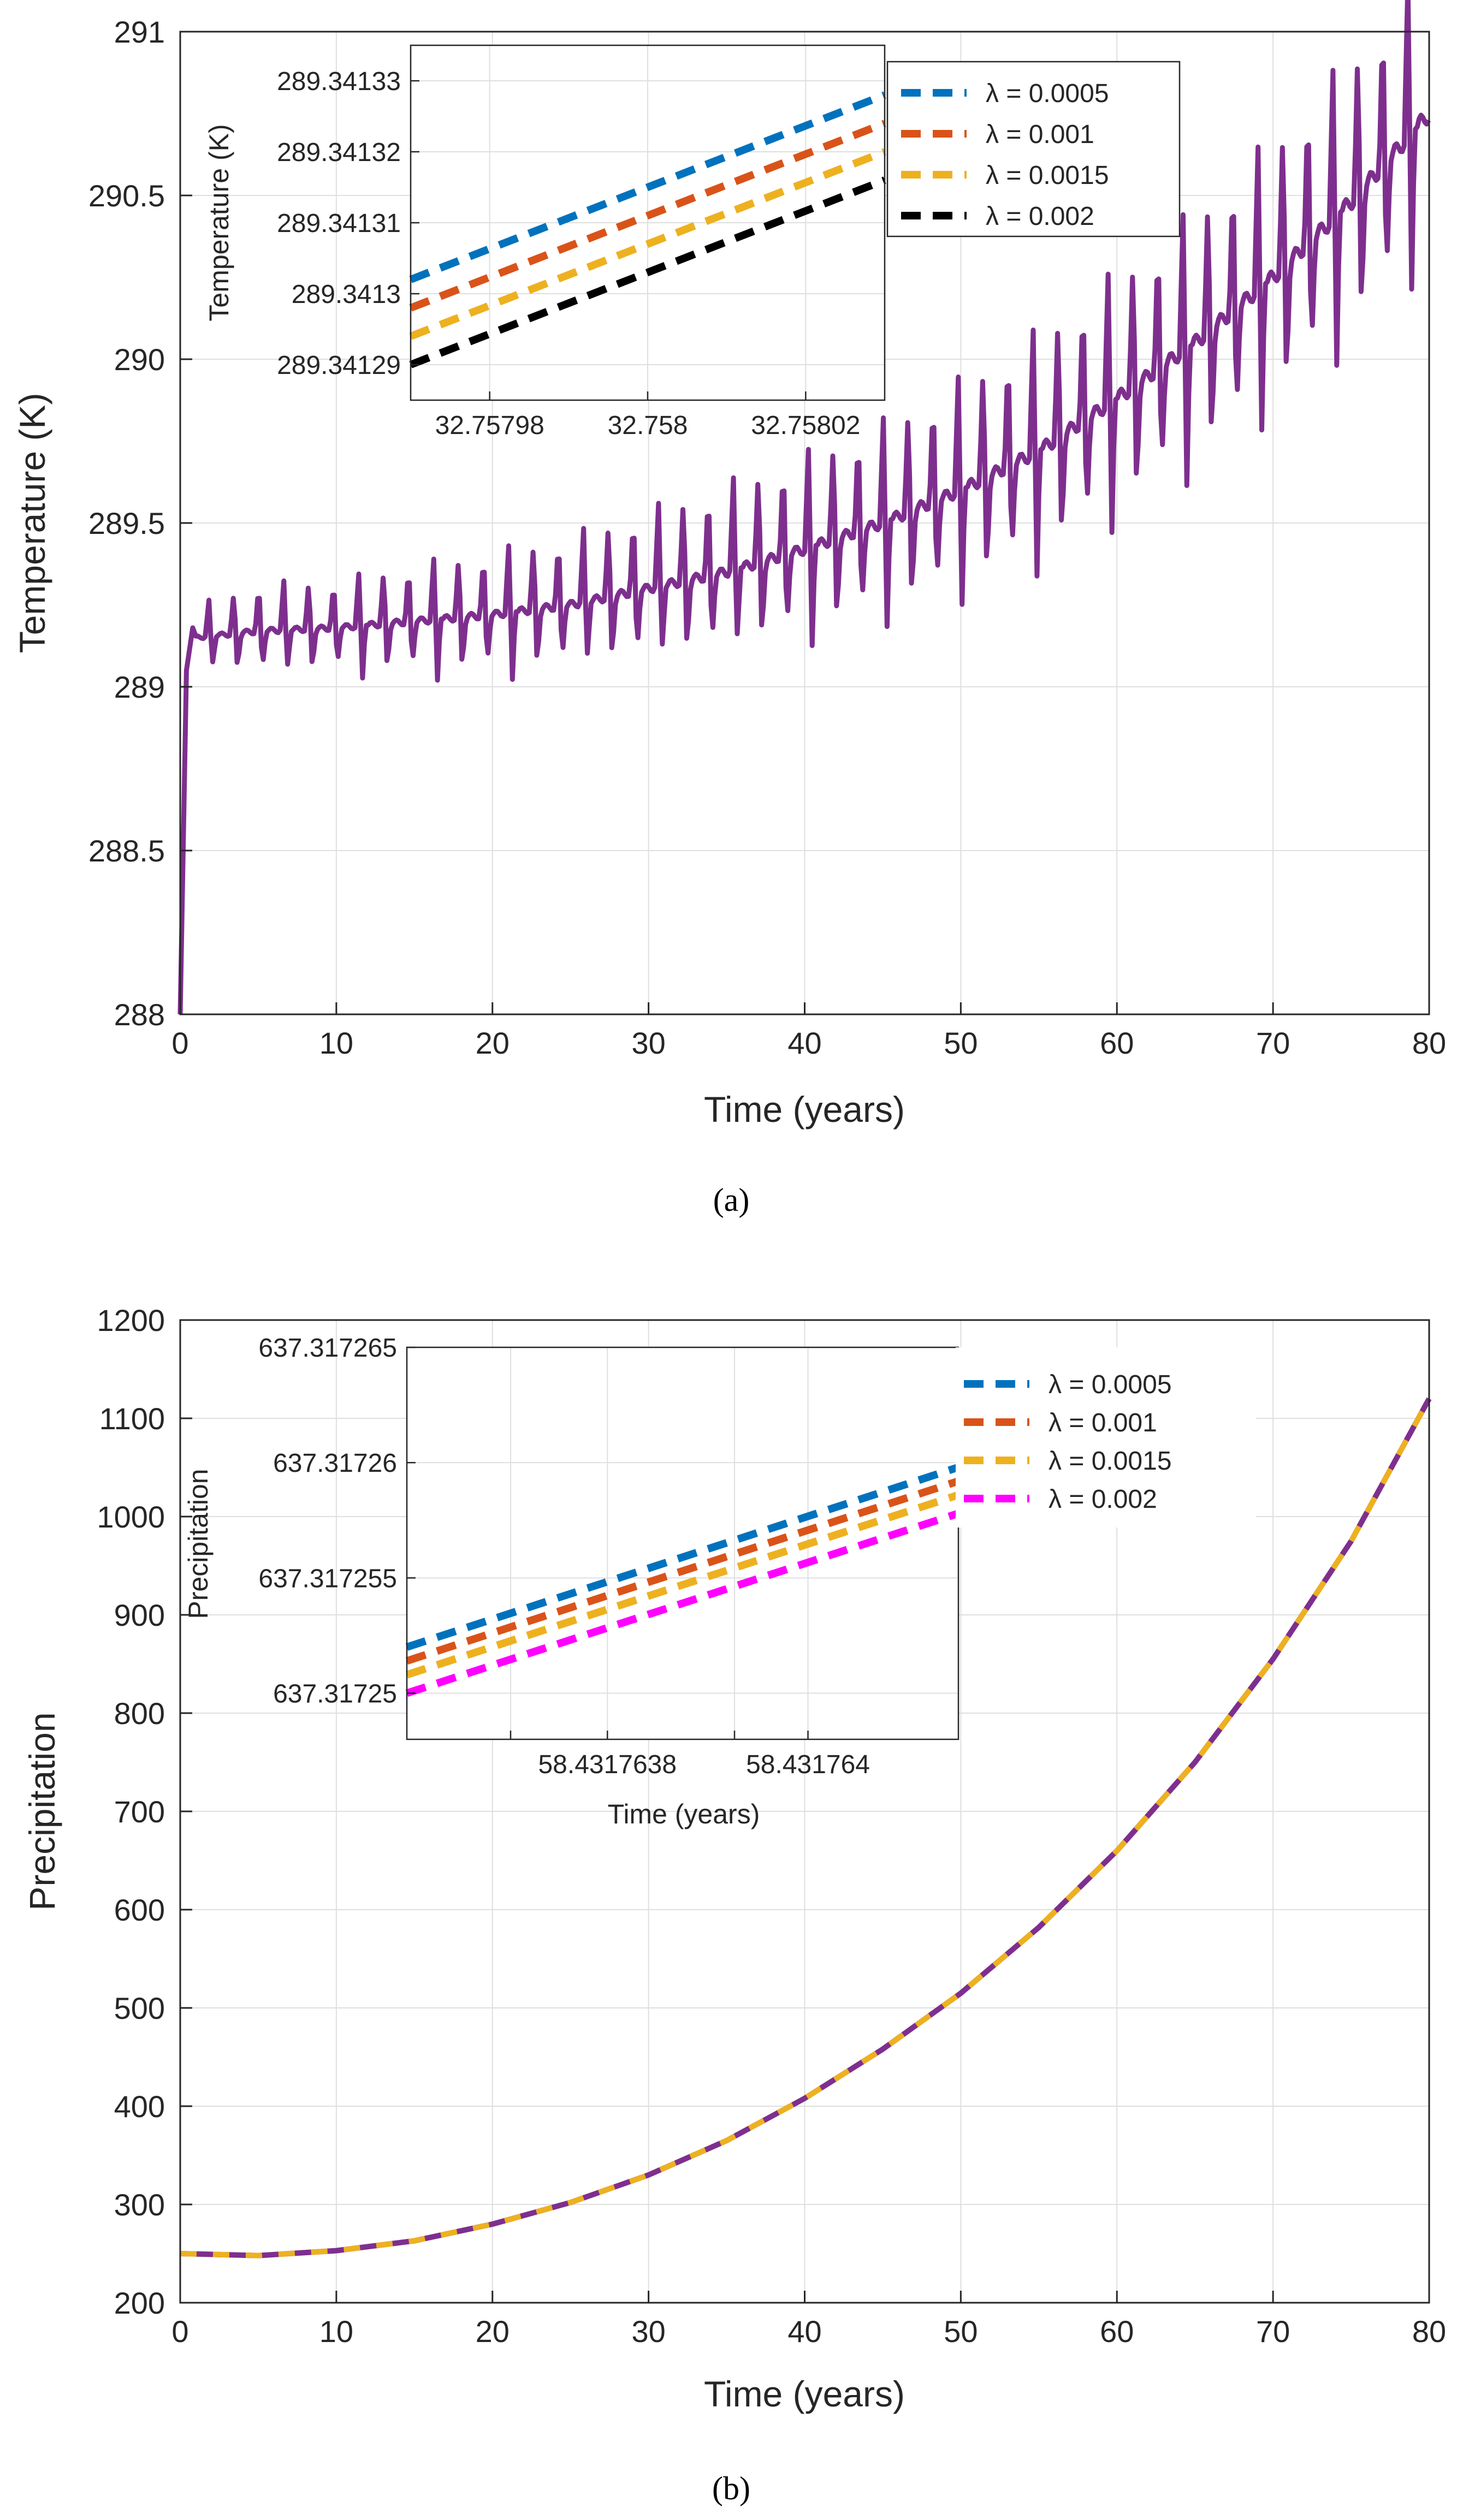  I want to click on inset-y-tick-label: 637.31725, so click(335, 1694).